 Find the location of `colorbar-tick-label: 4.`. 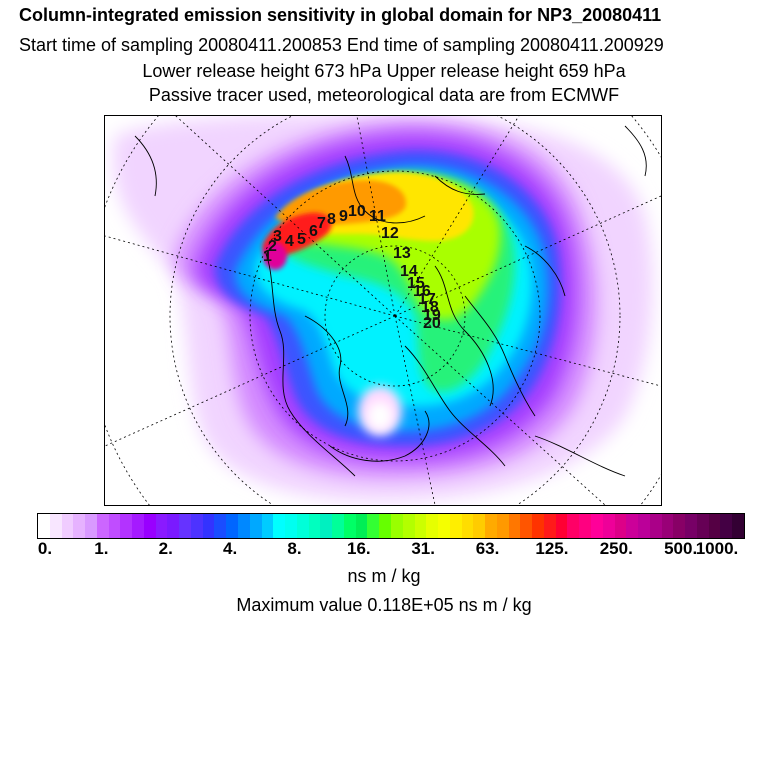

colorbar-tick-label: 4. is located at coordinates (230, 548).